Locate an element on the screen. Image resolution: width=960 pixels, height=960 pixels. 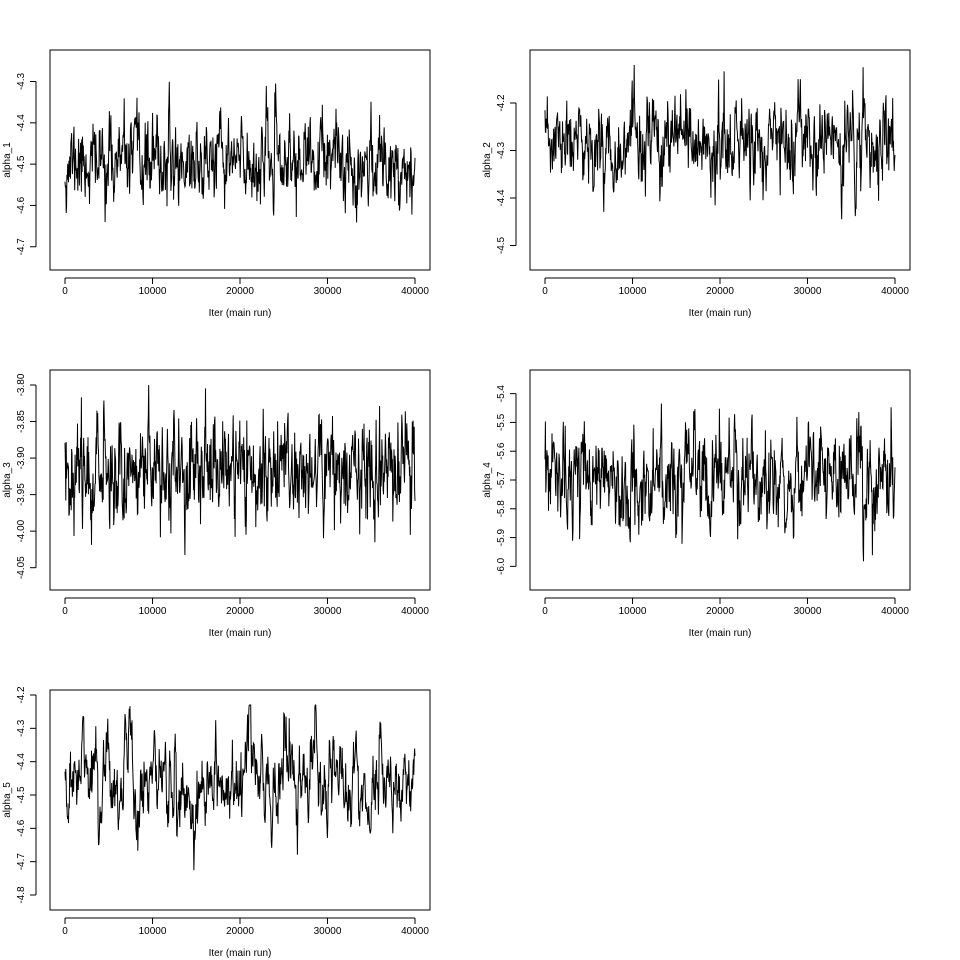
y-axis: -4.5 -4.4 -4.3 -4.2 is located at coordinates (506, 174).